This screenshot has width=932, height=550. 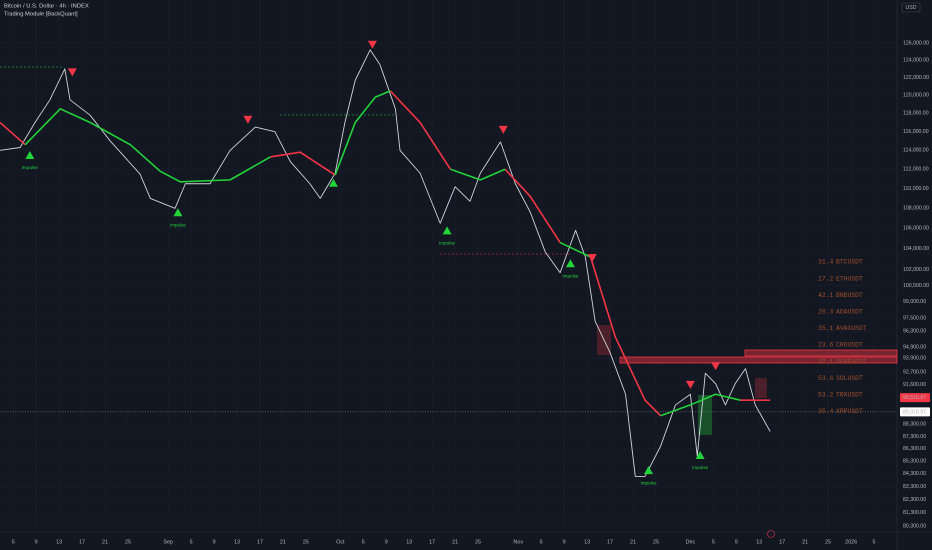 I want to click on watch-symbol: CROUSDT, so click(x=849, y=345).